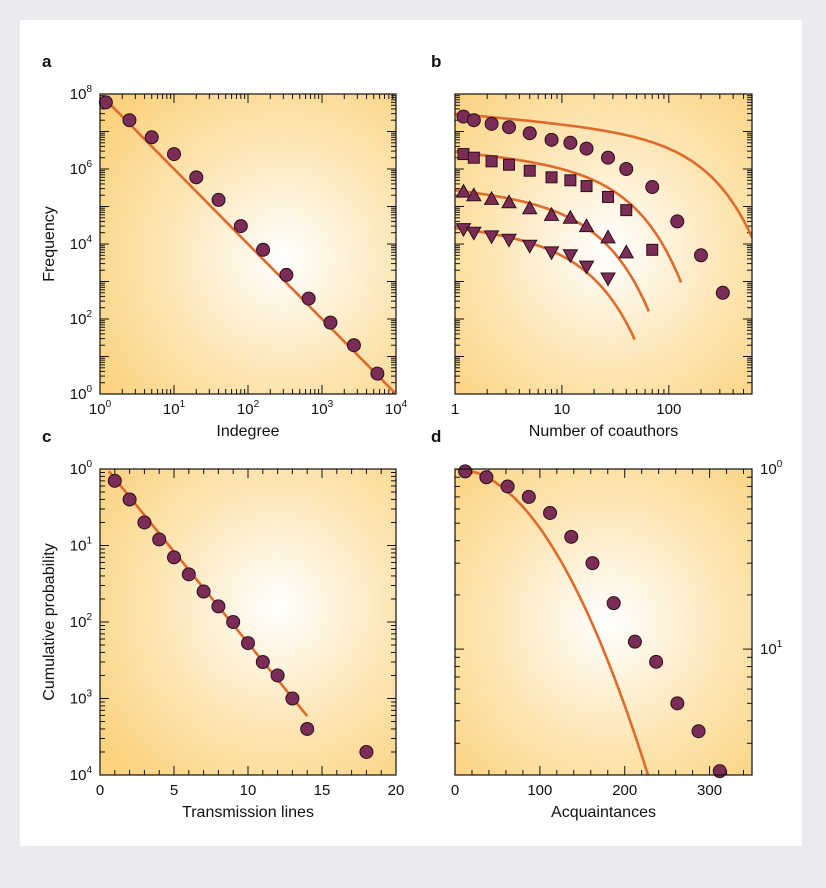 The width and height of the screenshot is (826, 888). I want to click on x-tick-label: 300, so click(709, 790).